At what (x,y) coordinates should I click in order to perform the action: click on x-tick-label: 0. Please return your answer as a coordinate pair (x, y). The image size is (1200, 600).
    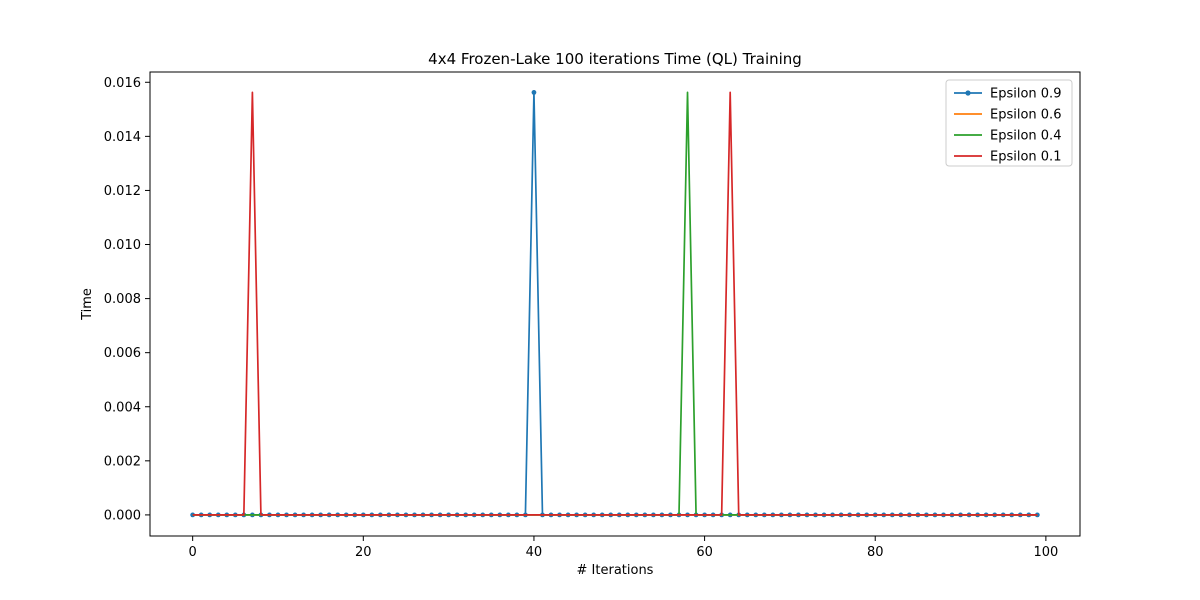
    Looking at the image, I should click on (193, 552).